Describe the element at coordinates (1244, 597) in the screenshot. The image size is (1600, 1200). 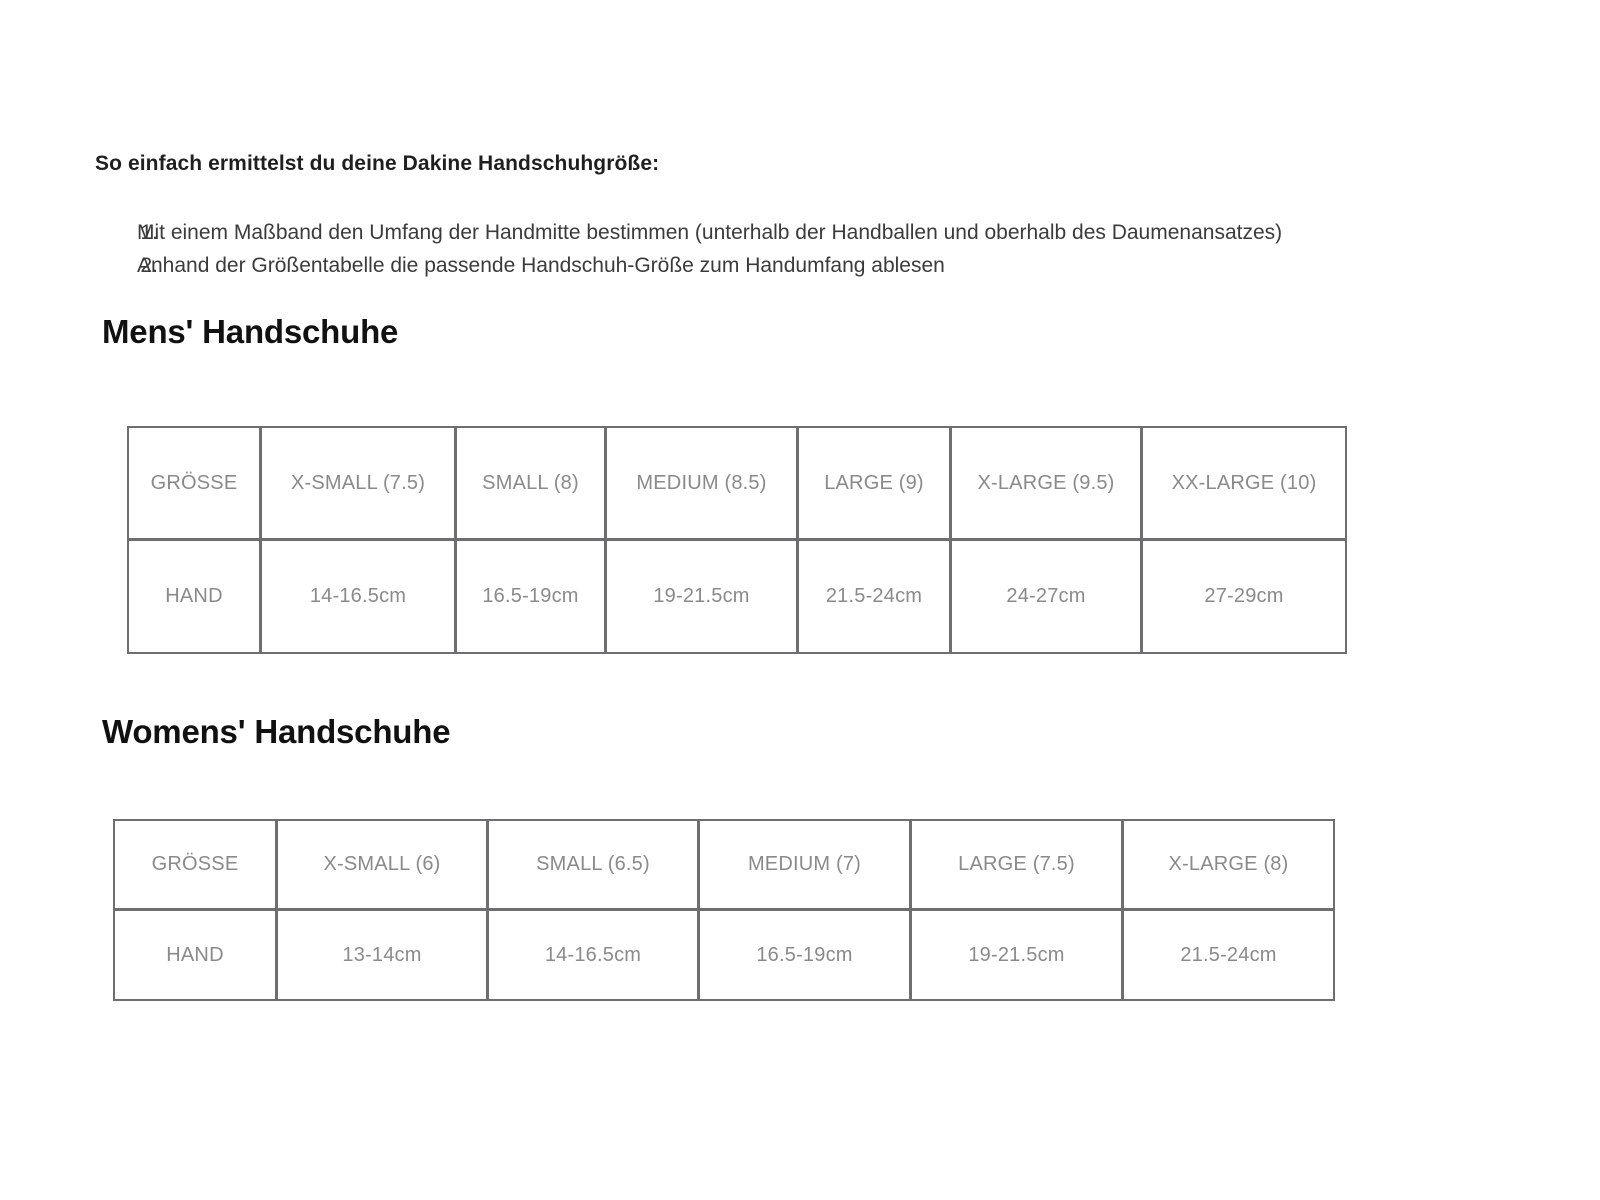
I see `table-cell-hand-xxlarge: 27-29cm` at that location.